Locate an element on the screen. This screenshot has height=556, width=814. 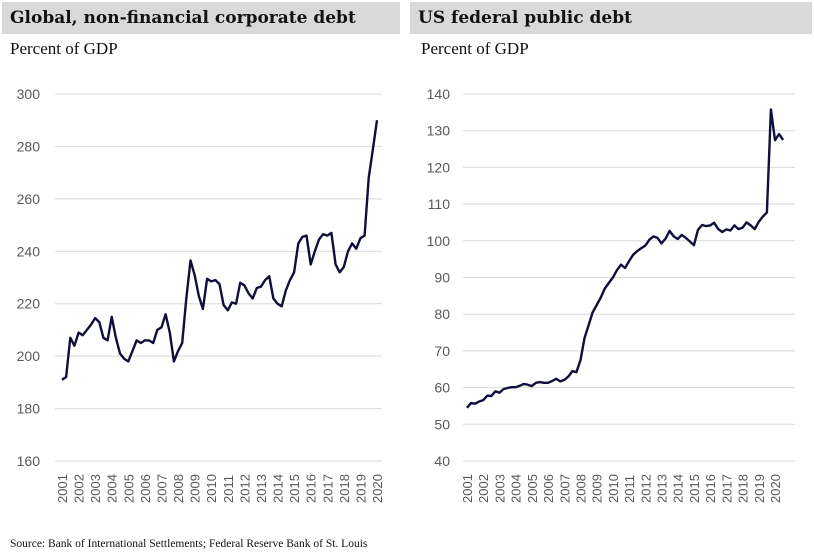
left-chart-header: Global, non-financial corporate debt is located at coordinates (201, 18).